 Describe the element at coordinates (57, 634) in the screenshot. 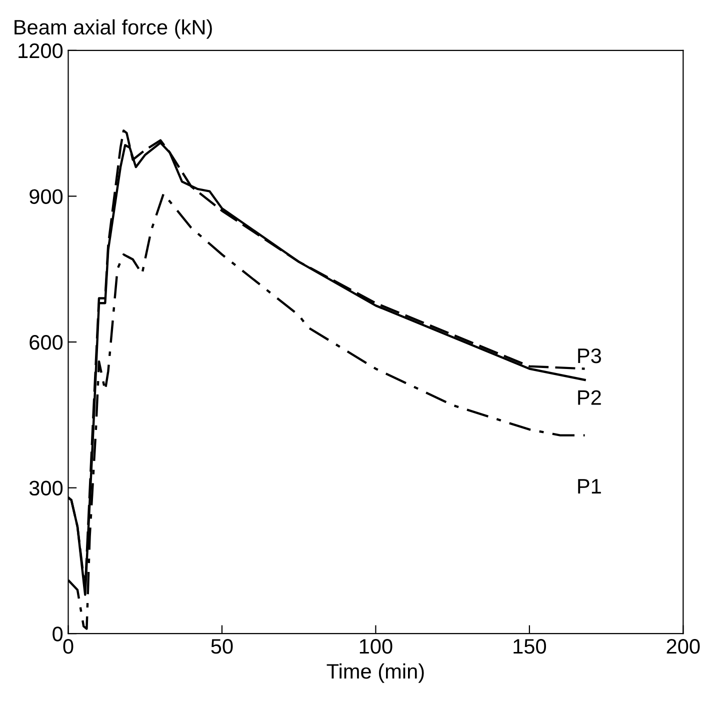

I see `y-tick-label: 0` at that location.